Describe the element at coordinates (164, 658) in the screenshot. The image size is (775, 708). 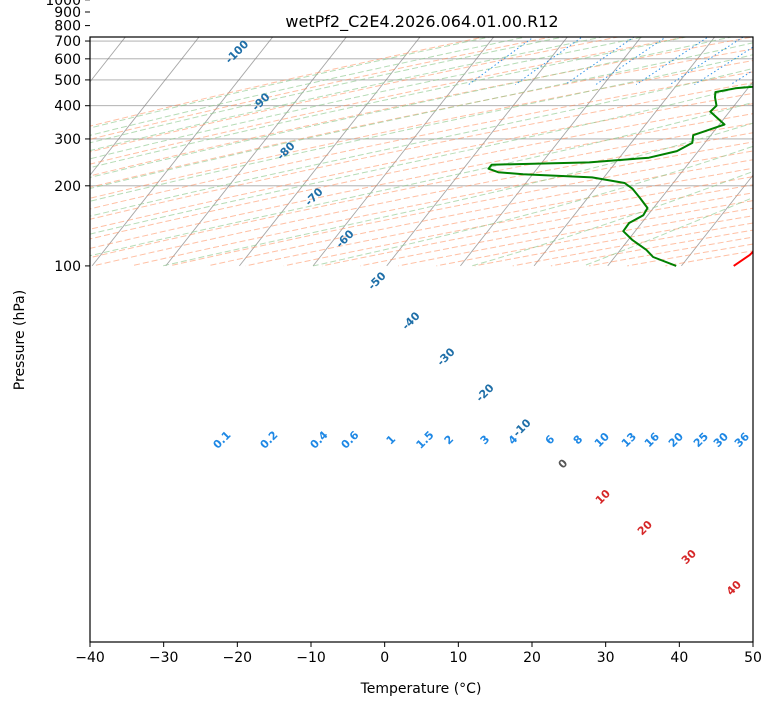
I see `x-tick-label: −30` at that location.